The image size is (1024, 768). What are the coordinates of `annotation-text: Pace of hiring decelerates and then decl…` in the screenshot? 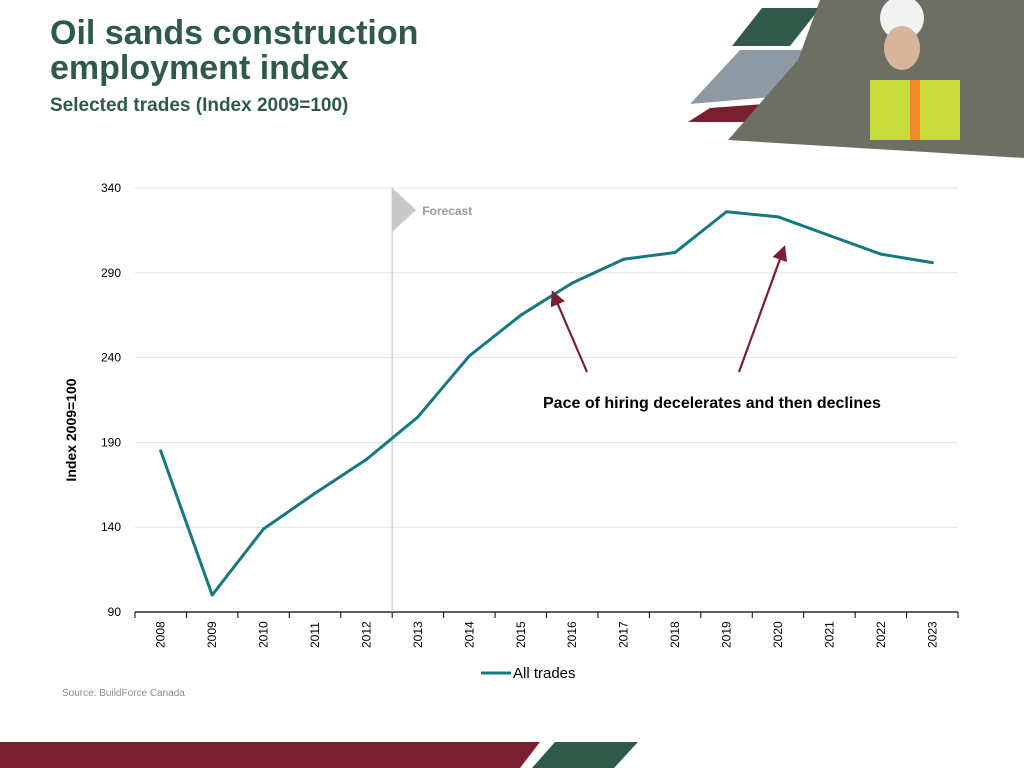 It's located at (712, 403).